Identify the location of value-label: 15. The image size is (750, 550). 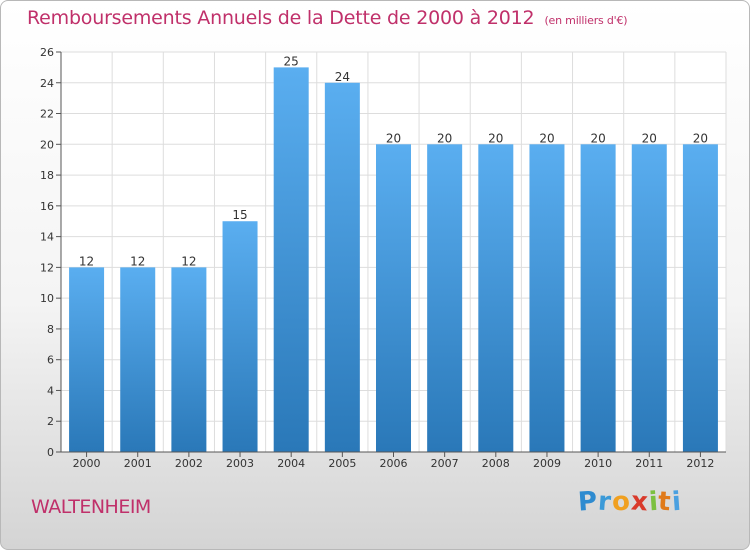
(239, 215).